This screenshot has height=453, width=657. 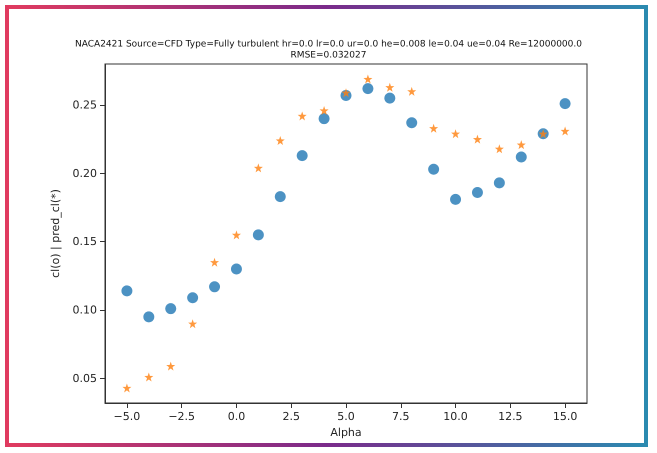 I want to click on y-tick-label: 0.25, so click(x=84, y=105).